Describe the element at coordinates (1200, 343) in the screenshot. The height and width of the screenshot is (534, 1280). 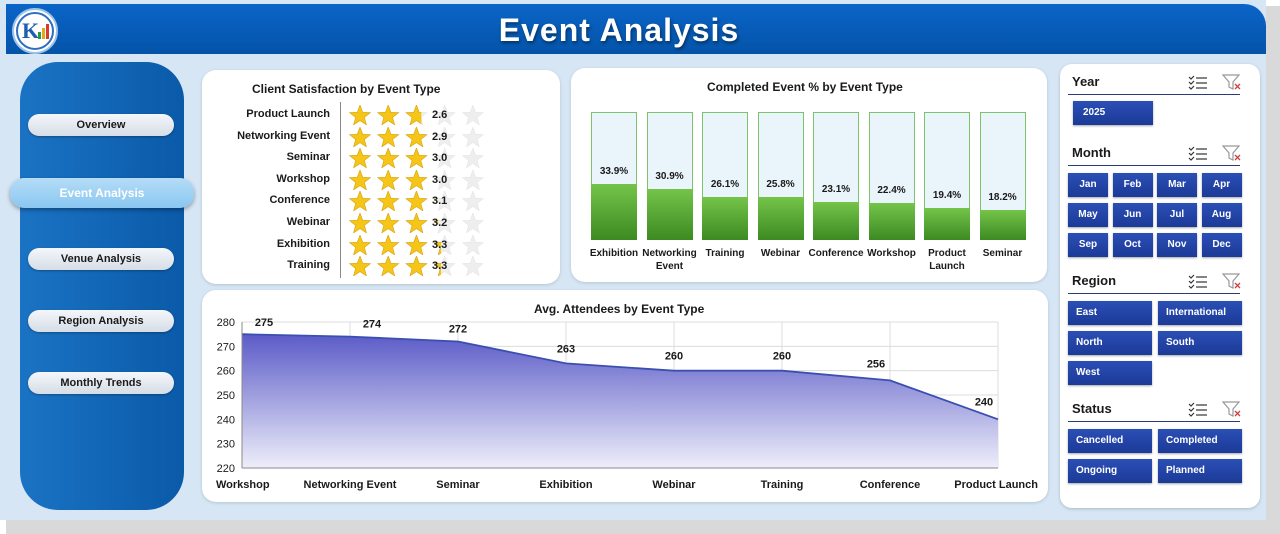
I see `region-item-south: South` at that location.